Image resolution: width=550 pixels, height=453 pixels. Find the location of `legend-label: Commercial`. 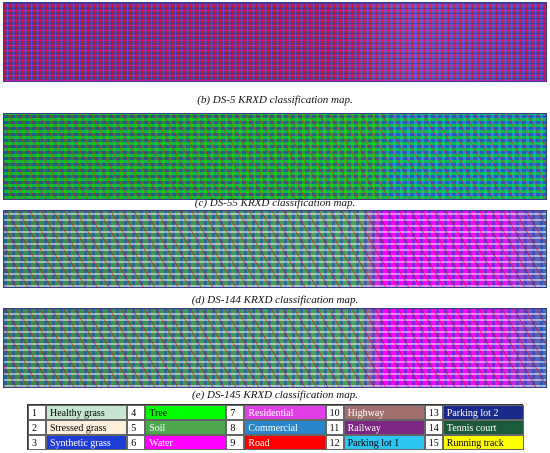

legend-label: Commercial is located at coordinates (285, 427).